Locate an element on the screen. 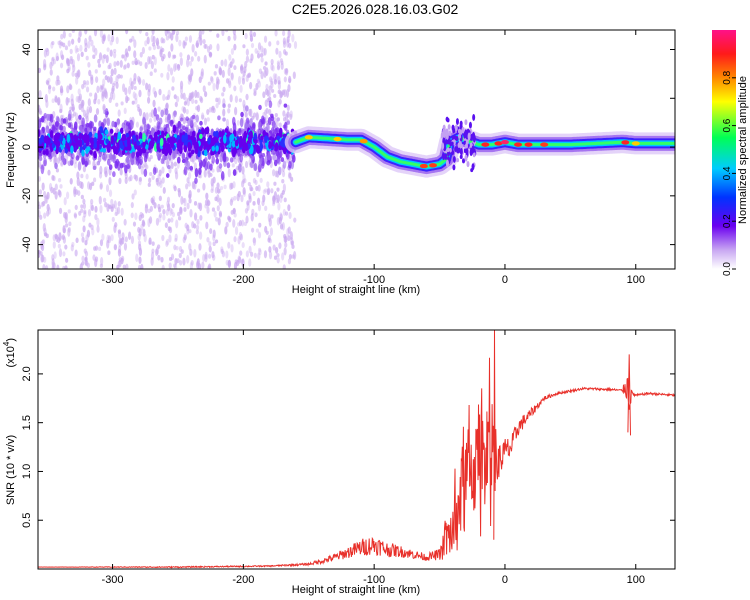 Image resolution: width=750 pixels, height=600 pixels. spectrogram-x-tick-label: -100 is located at coordinates (374, 280).